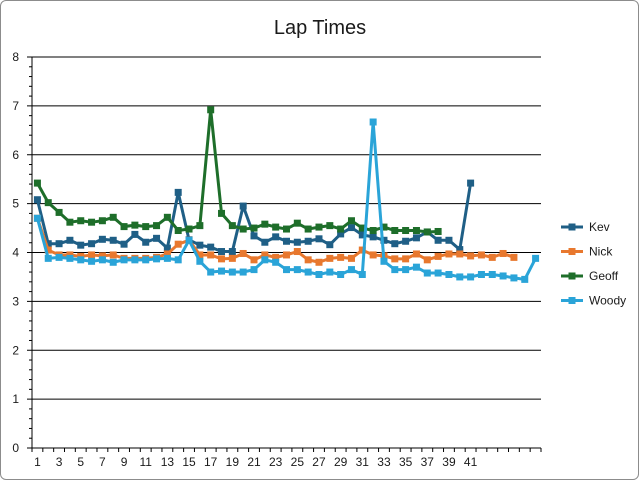 The image size is (641, 482). I want to click on y-tick-label-6: 6, so click(15, 155).